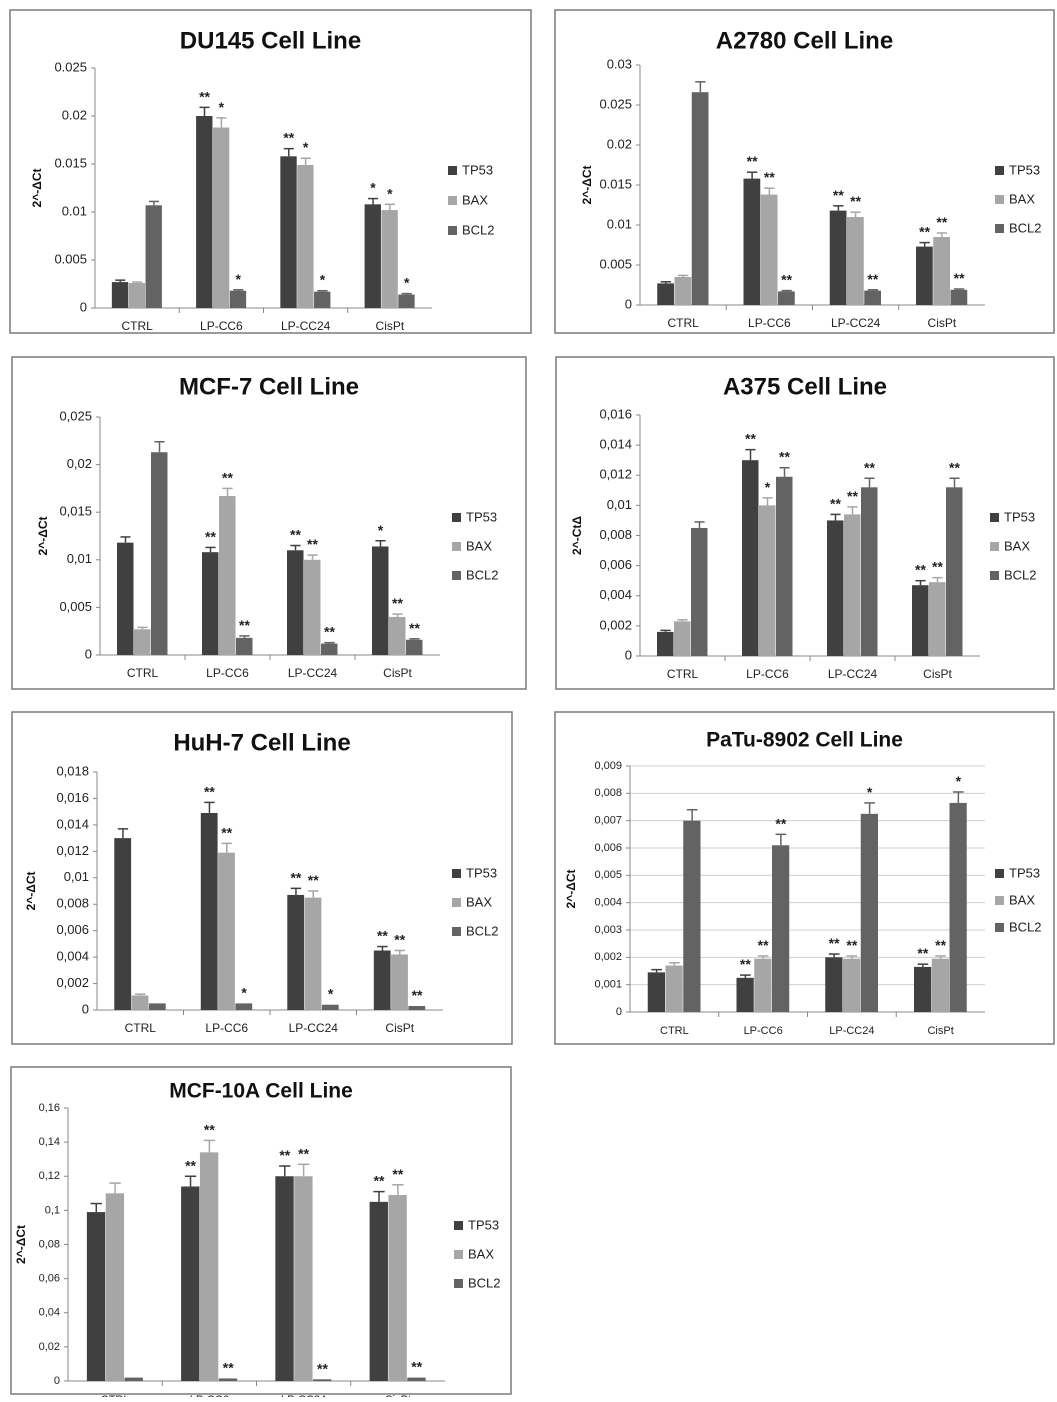  What do you see at coordinates (49, 1244) in the screenshot?
I see `y-tick-label: 0,08` at bounding box center [49, 1244].